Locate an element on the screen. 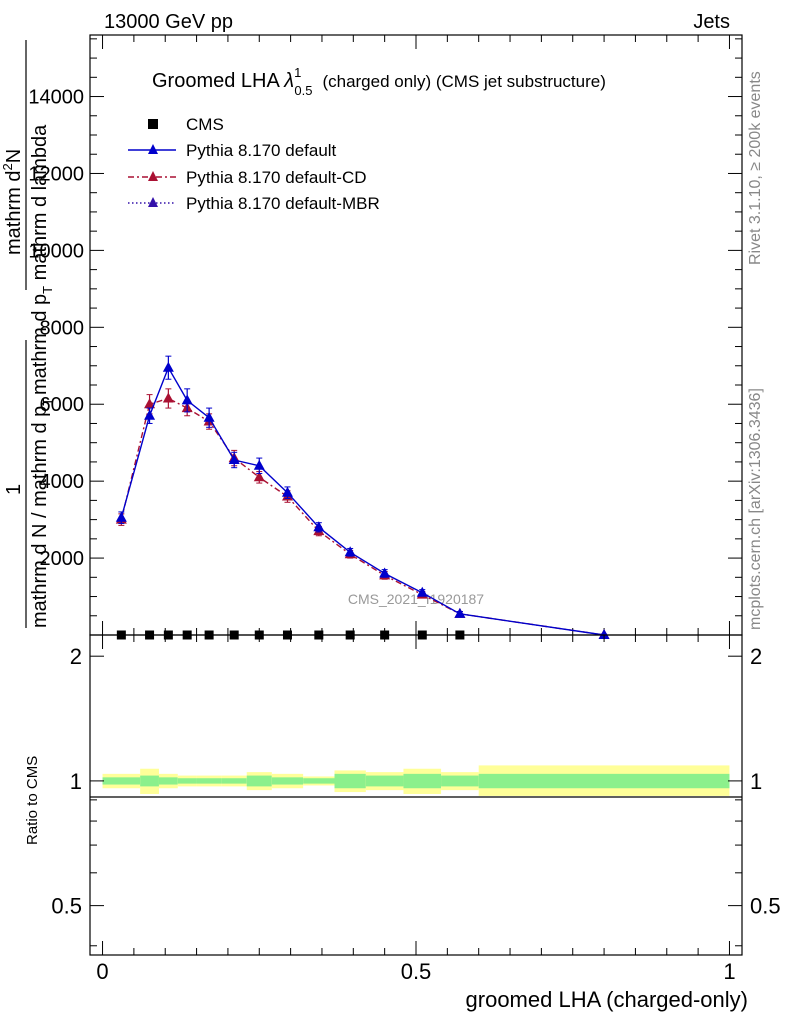 The image size is (786, 1024). main-ytick-label: 2000 is located at coordinates (62, 559).